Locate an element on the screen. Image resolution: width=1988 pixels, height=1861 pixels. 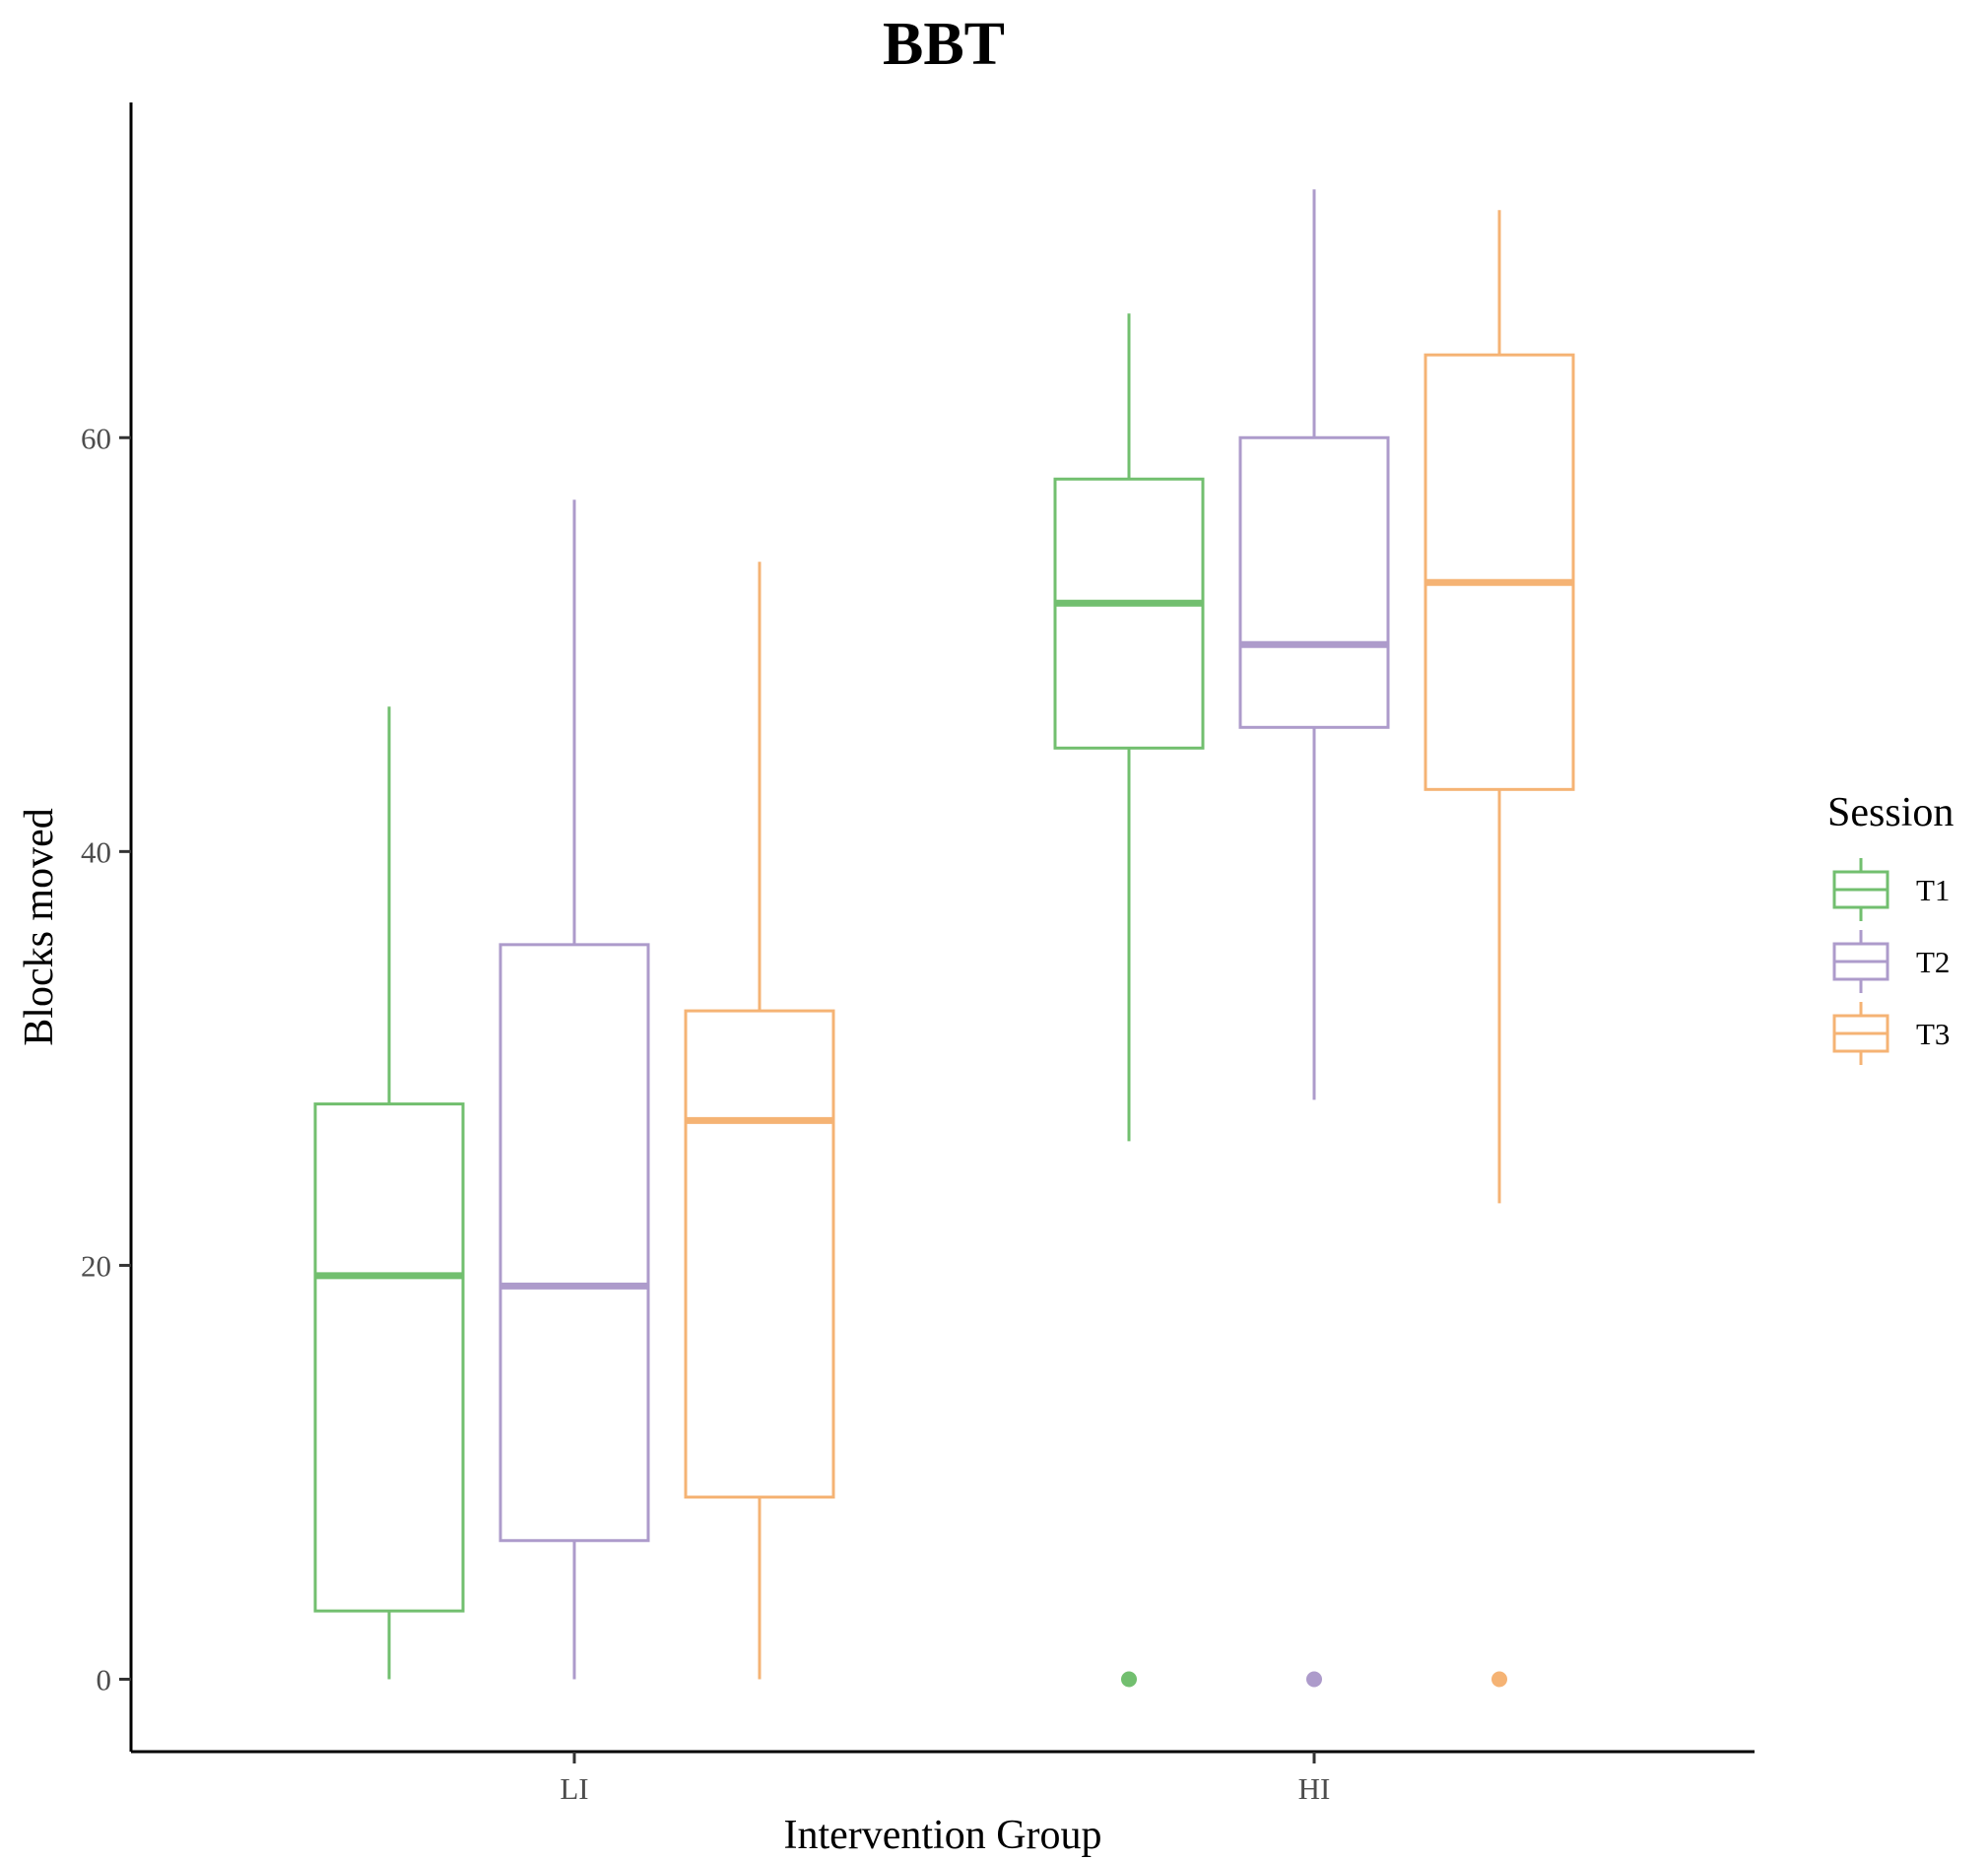
box-T1-HI is located at coordinates (1129, 1000).